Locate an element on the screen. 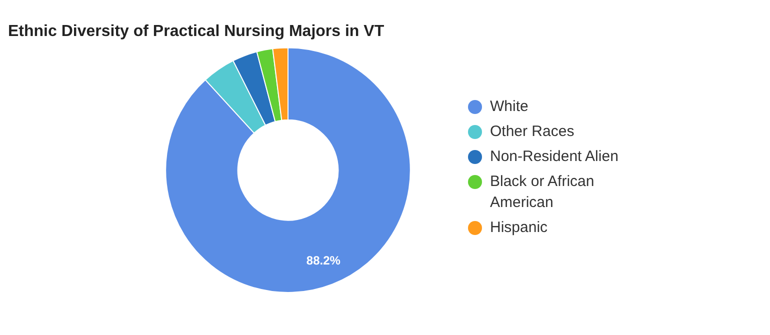 This screenshot has height=335, width=770. chart-title: Ethnic Diversity of Practical Nursing Majors in VT is located at coordinates (196, 31).